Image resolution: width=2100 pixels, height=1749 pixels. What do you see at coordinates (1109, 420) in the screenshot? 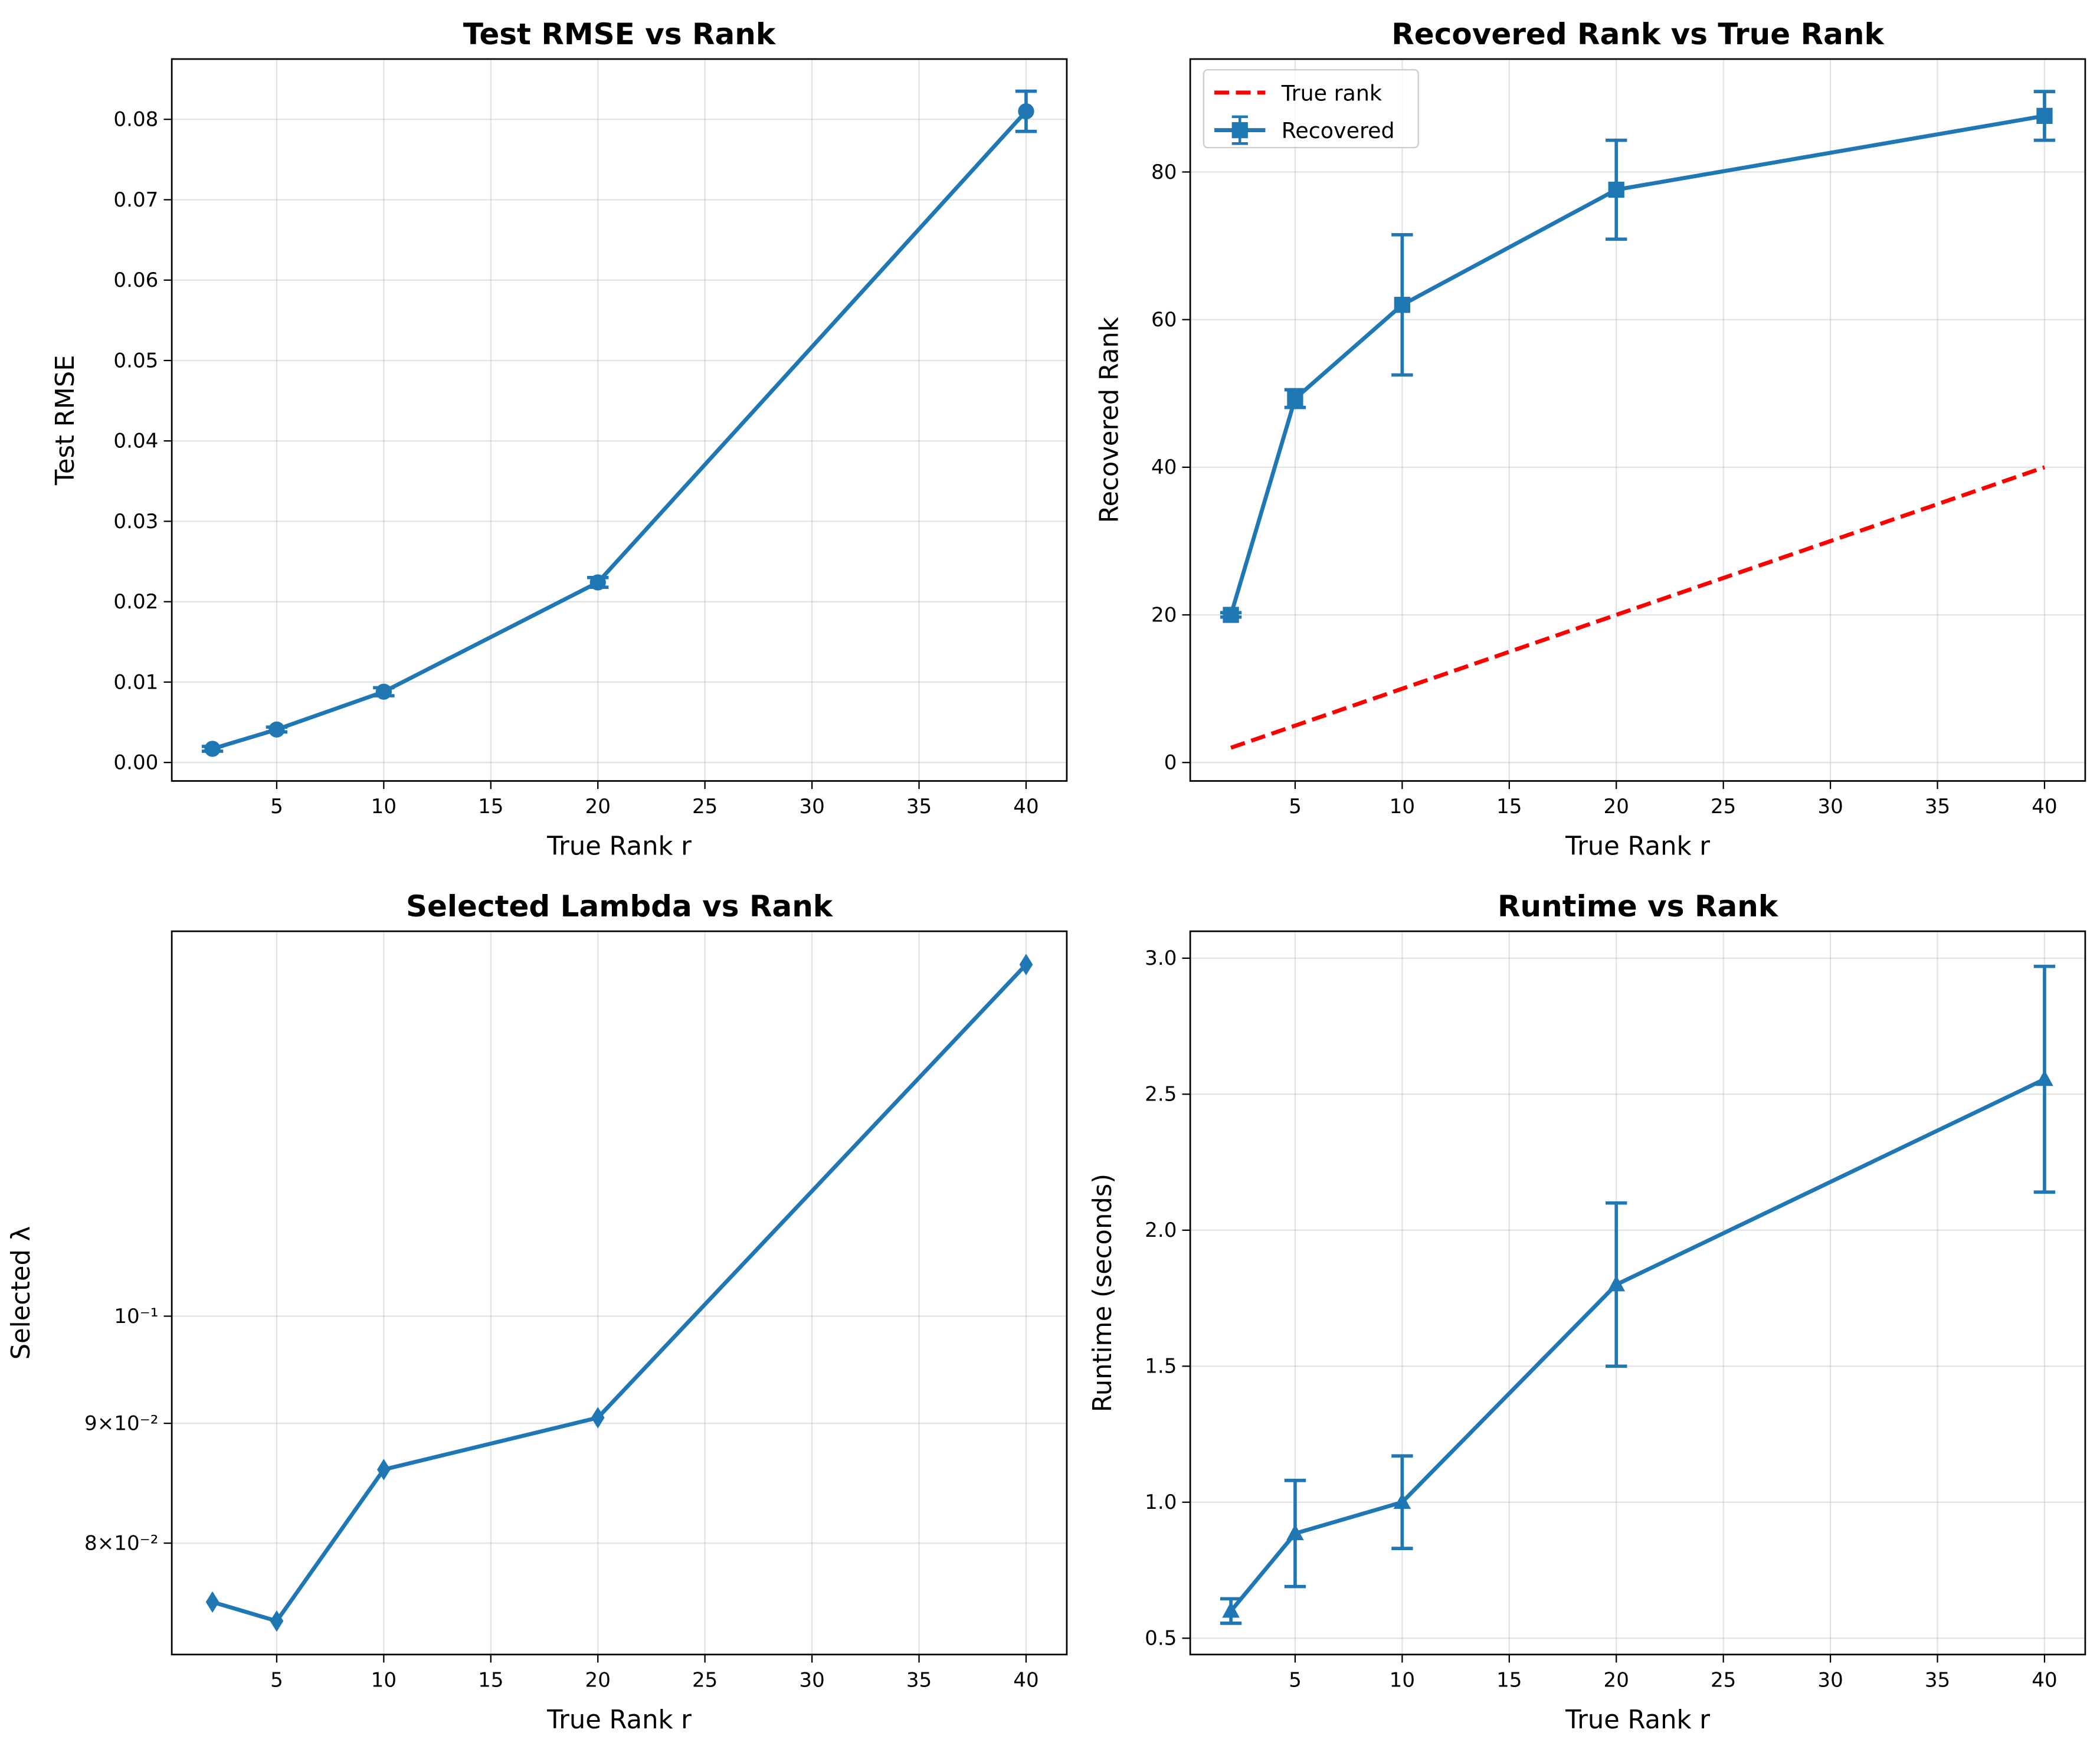
I see `y-axis-label: Recovered Rank` at bounding box center [1109, 420].